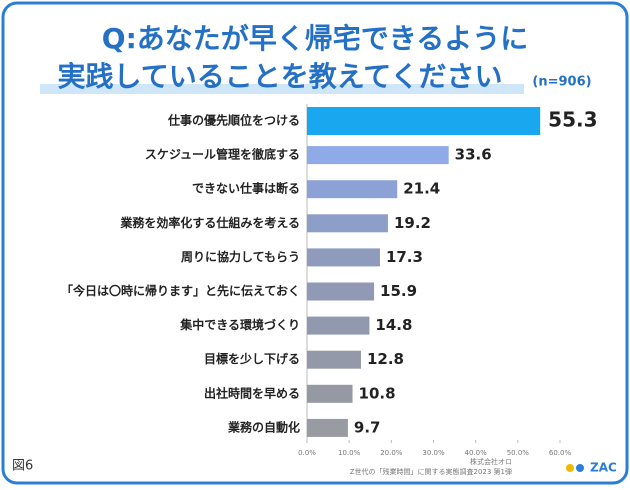  What do you see at coordinates (222, 154) in the screenshot?
I see `y-tick-label: スケジュール管理を徹底する` at bounding box center [222, 154].